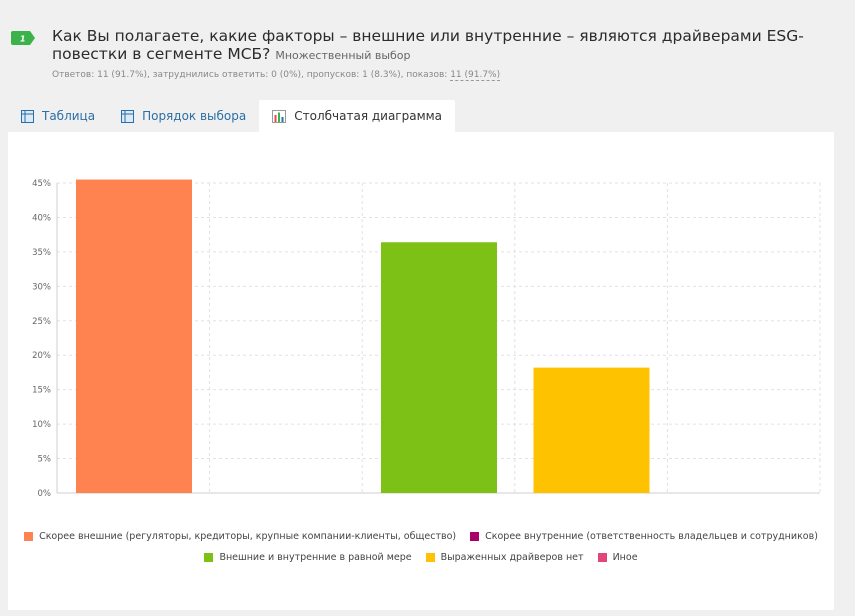  What do you see at coordinates (41, 425) in the screenshot?
I see `y-tick-label: 10%` at bounding box center [41, 425].